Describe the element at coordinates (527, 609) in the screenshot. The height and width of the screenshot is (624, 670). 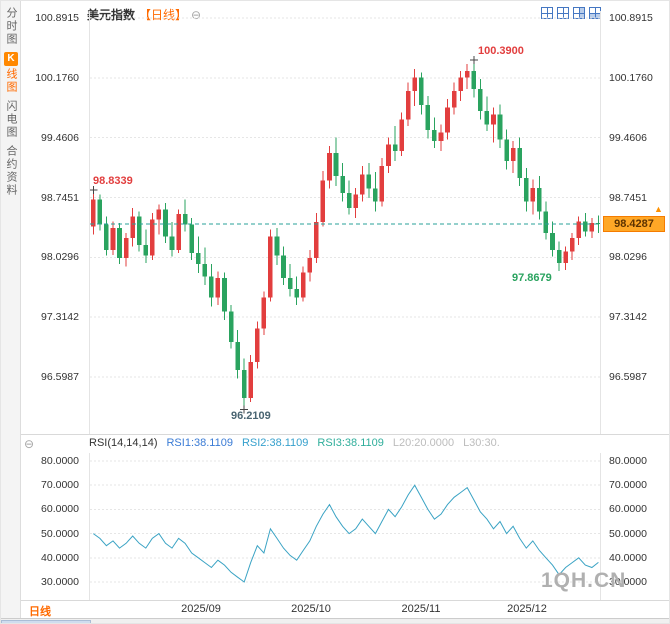
I see `x-axis-label-dec: 2025/12` at that location.